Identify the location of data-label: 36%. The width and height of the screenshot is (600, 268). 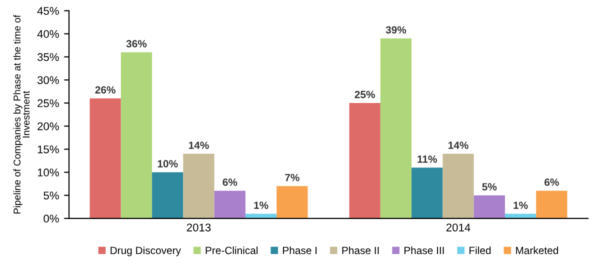
(136, 44).